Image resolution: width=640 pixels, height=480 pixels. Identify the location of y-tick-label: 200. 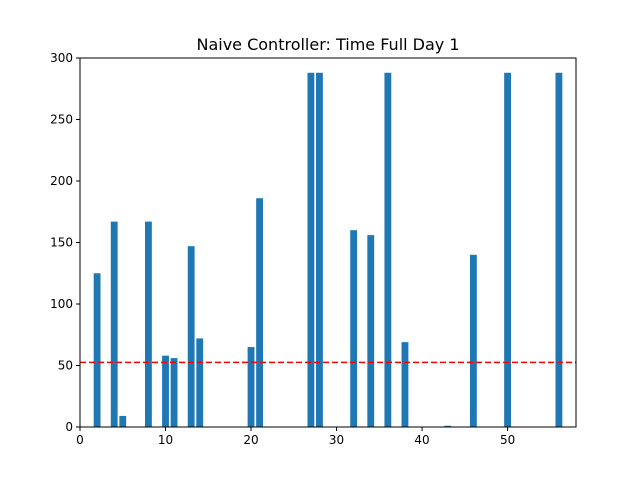
(61, 181).